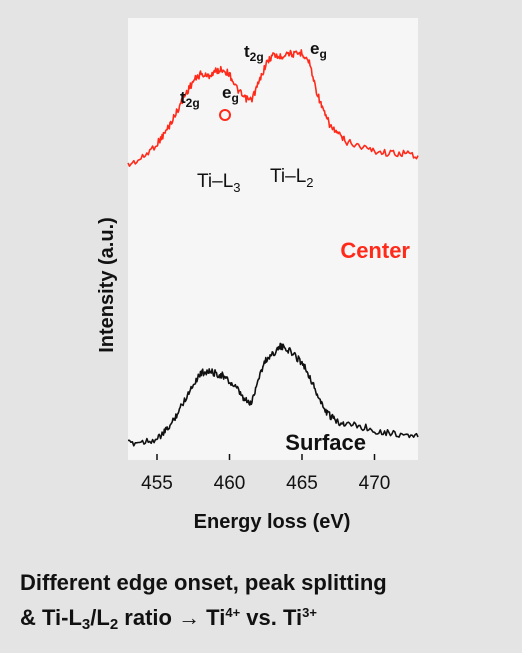  What do you see at coordinates (272, 522) in the screenshot?
I see `x-axis-label: Energy loss (eV)` at bounding box center [272, 522].